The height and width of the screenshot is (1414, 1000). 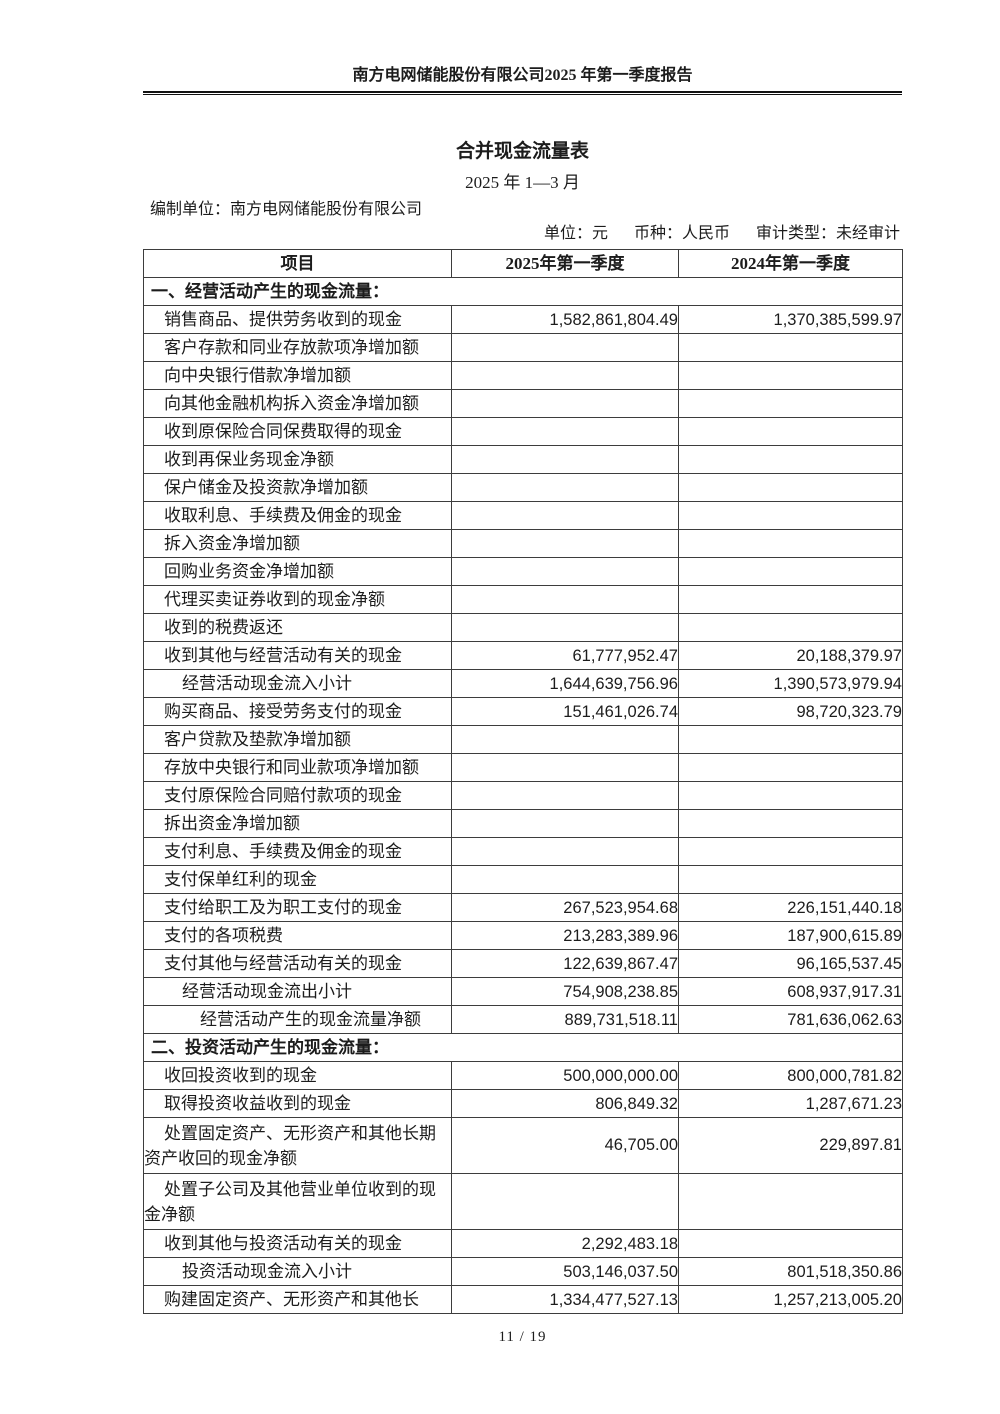 What do you see at coordinates (297, 515) in the screenshot?
I see `row-label-cell: 收取利息、手续费及佣金的现金` at bounding box center [297, 515].